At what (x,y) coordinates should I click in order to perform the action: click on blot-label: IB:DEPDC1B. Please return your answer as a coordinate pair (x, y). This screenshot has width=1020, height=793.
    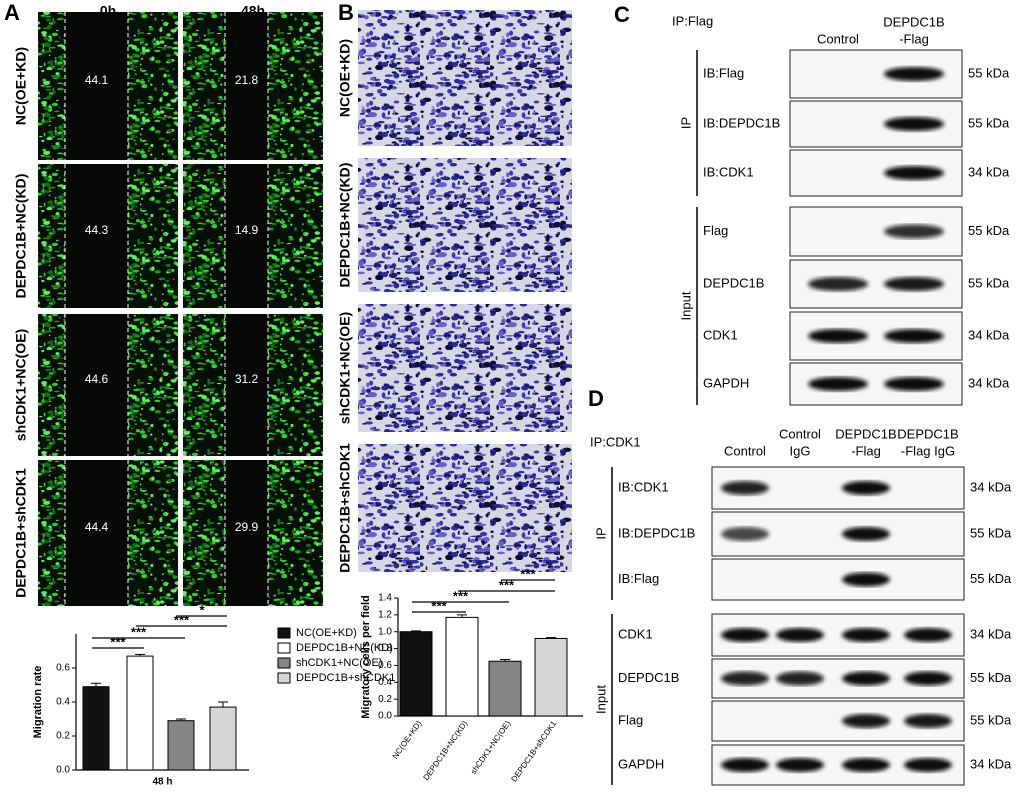
    Looking at the image, I should click on (656, 532).